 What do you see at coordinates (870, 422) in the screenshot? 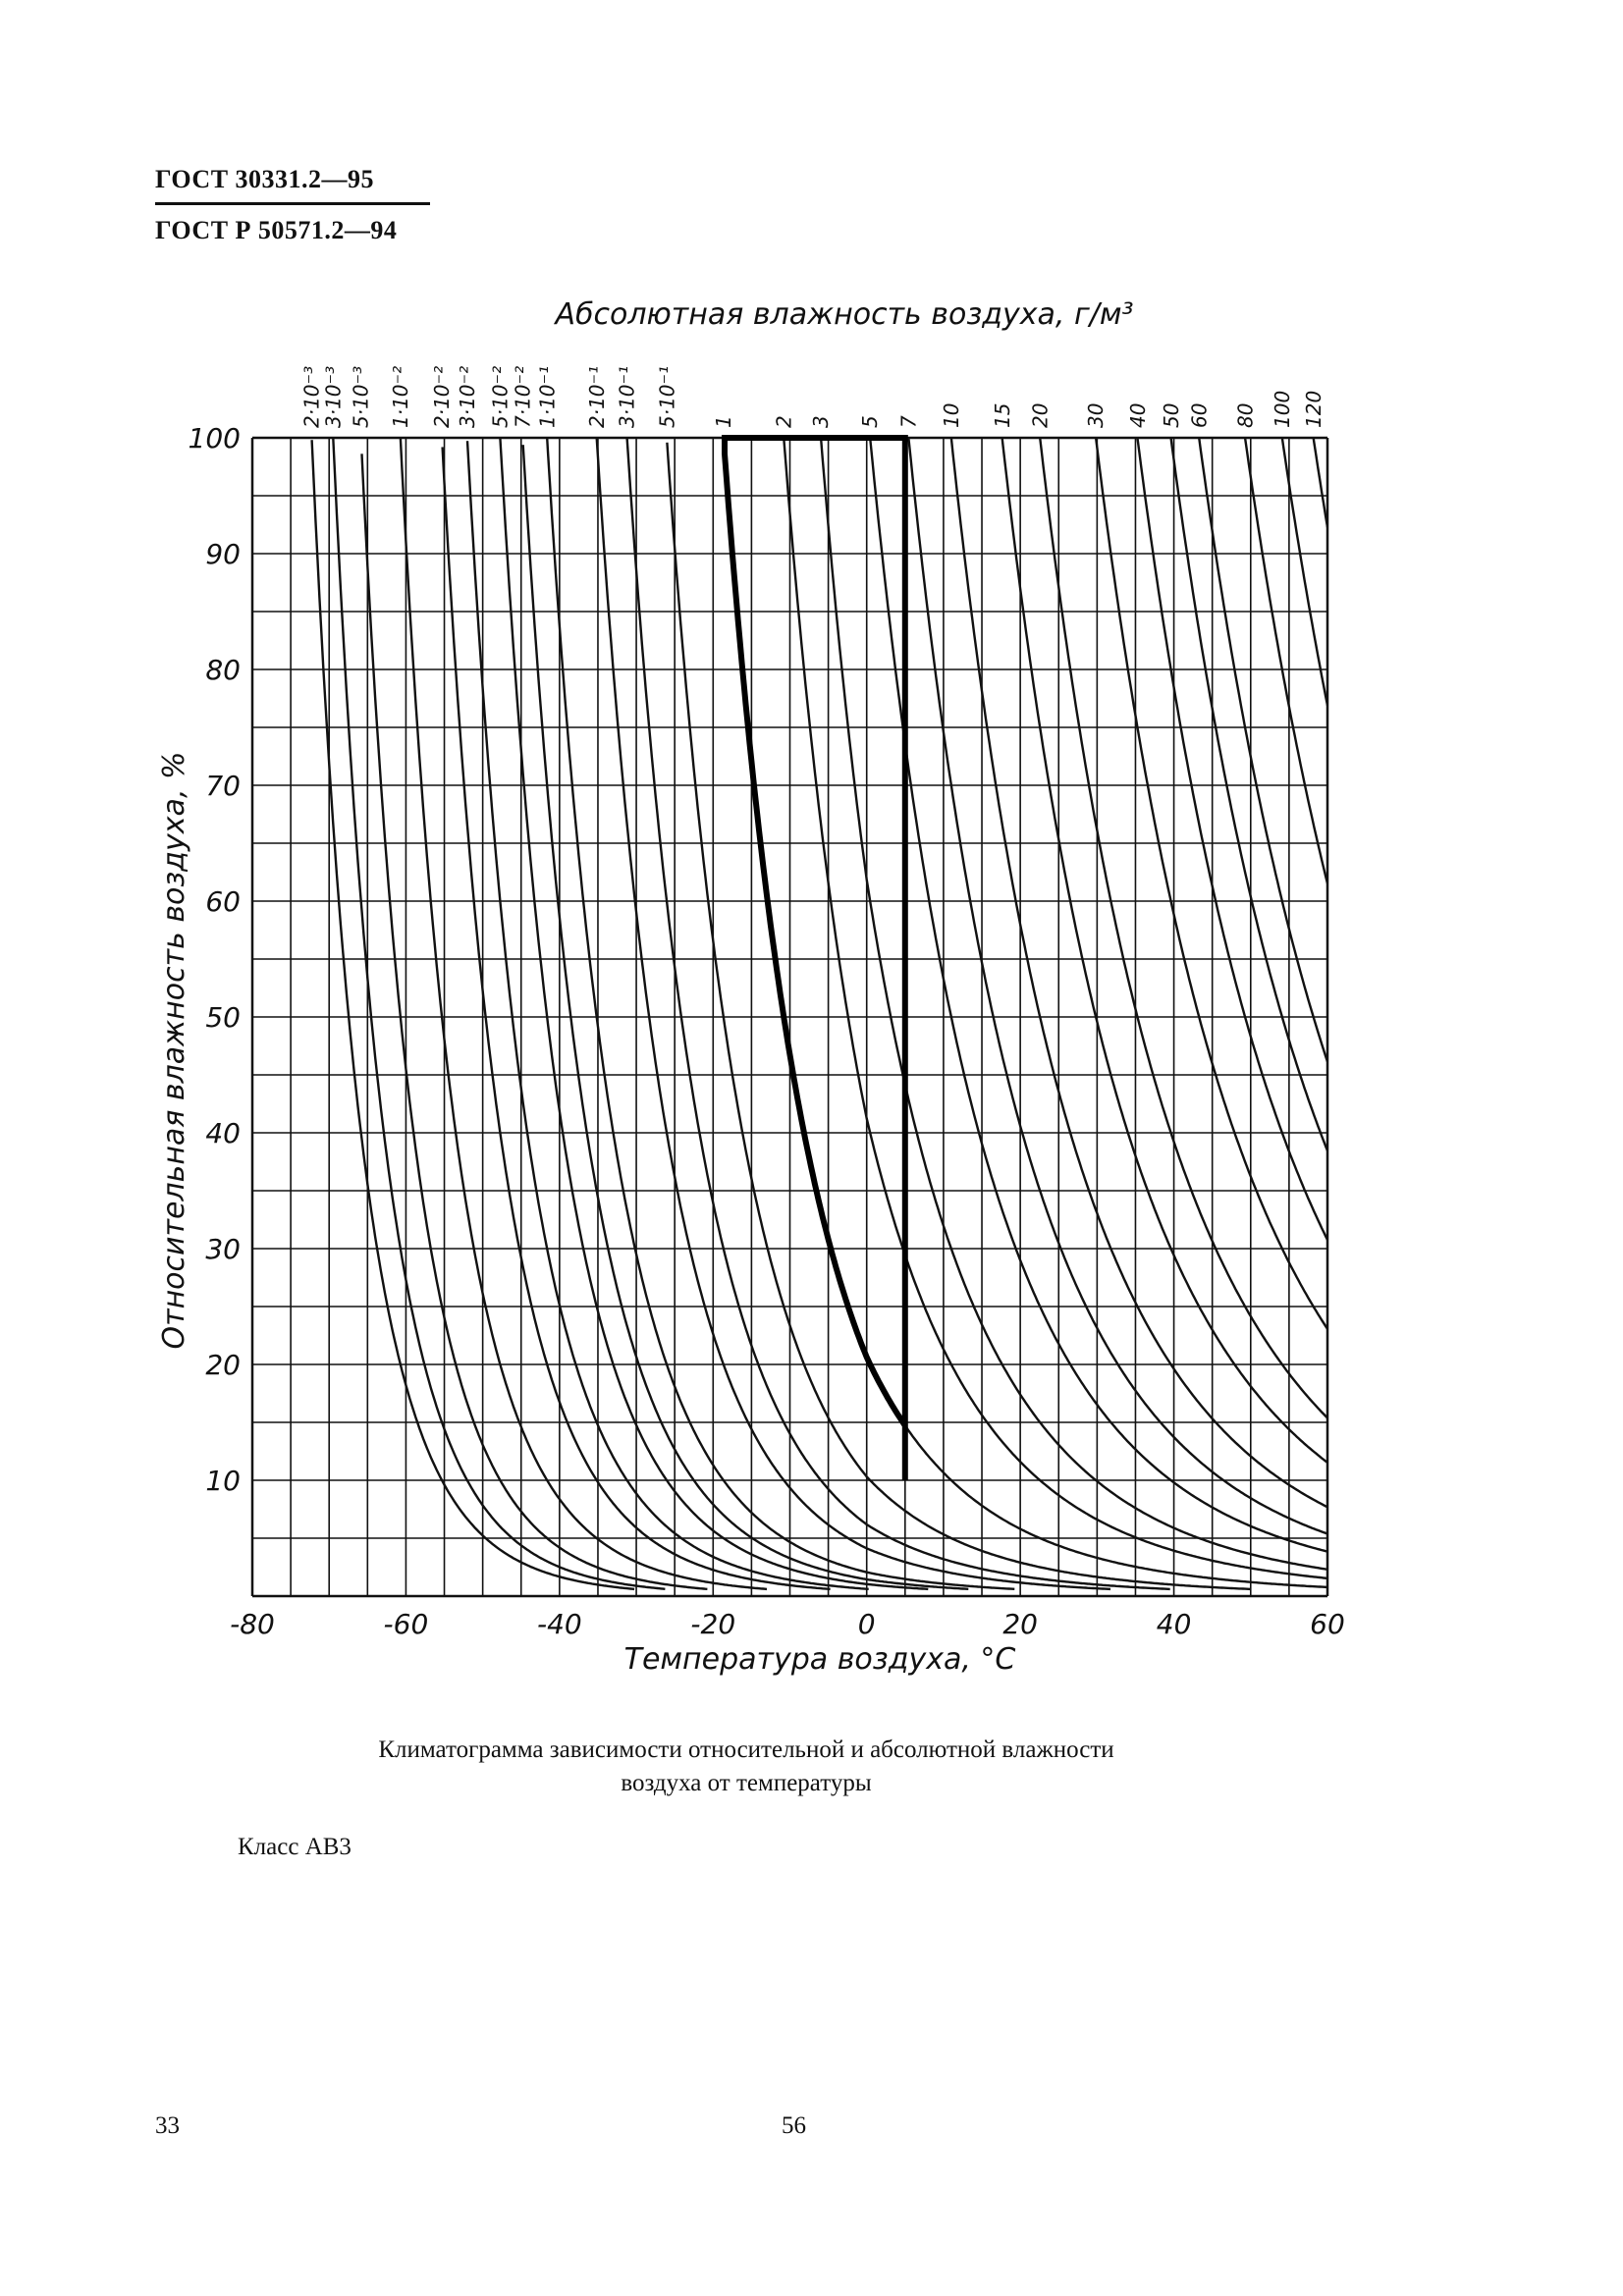
I see `series-label: 5` at bounding box center [870, 422].